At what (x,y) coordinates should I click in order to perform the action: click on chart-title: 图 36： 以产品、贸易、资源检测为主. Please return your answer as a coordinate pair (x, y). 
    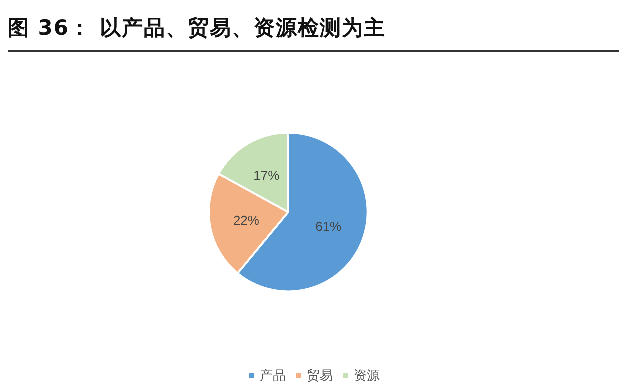
    Looking at the image, I should click on (313, 33).